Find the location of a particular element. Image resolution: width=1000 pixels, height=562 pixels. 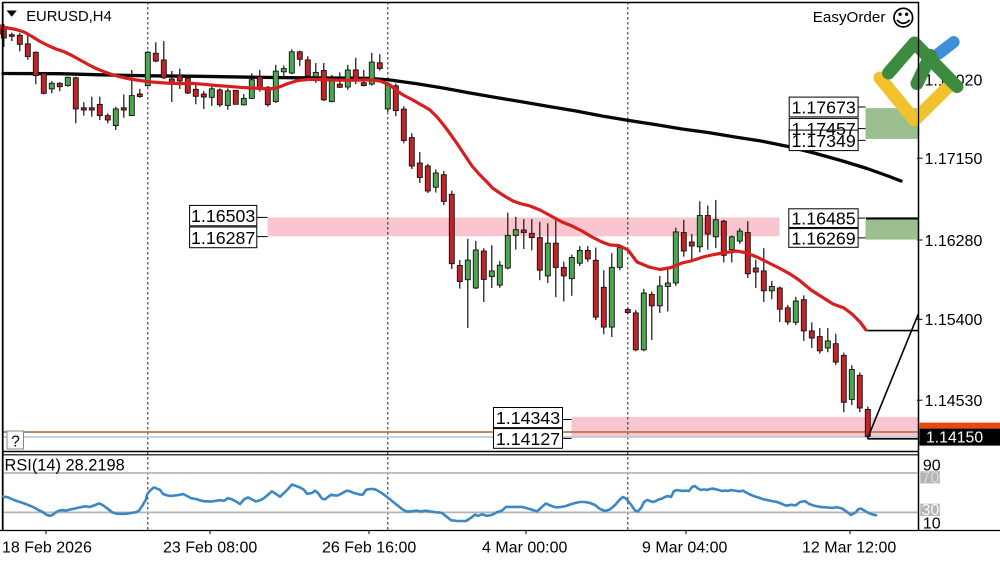

svg-text: EURUSD,H4 is located at coordinates (69, 17).